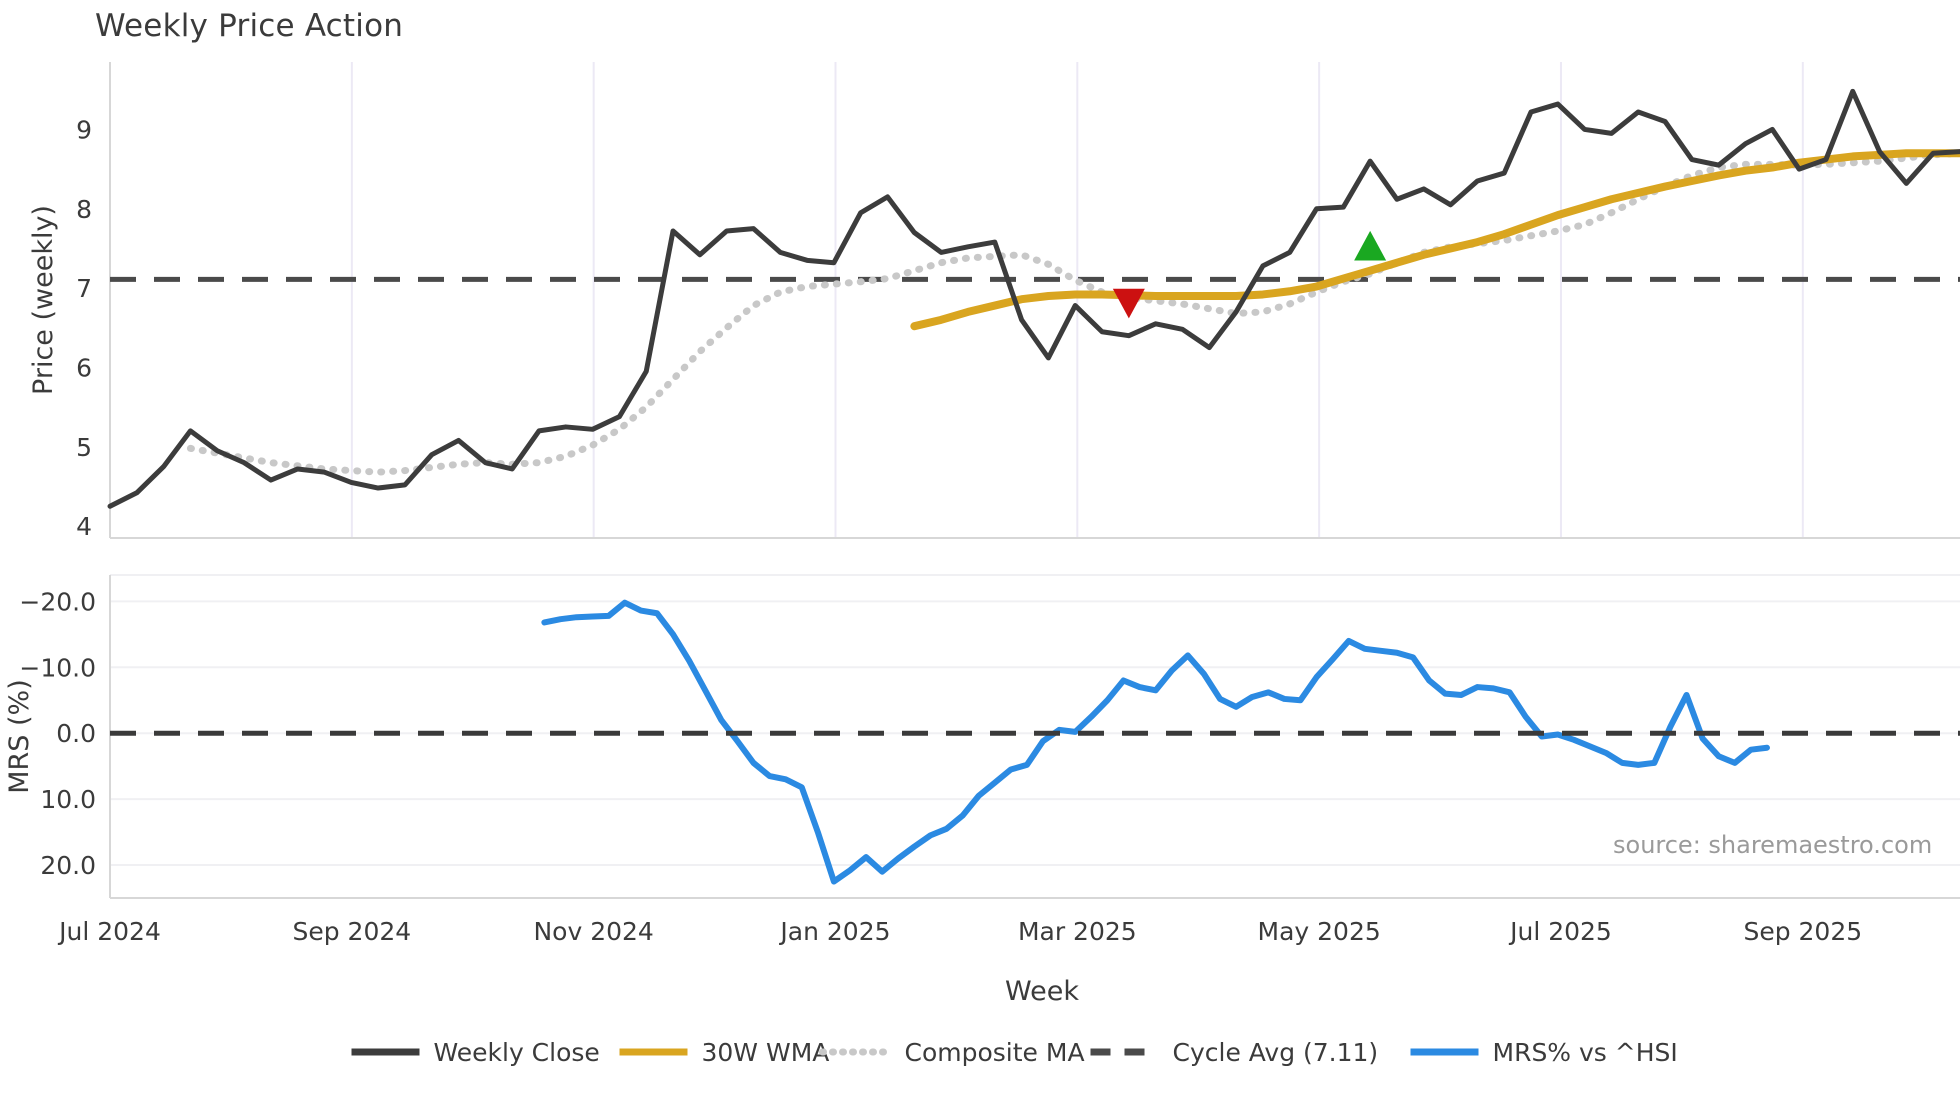  I want to click on x-tick-label: Nov 2024, so click(593, 931).